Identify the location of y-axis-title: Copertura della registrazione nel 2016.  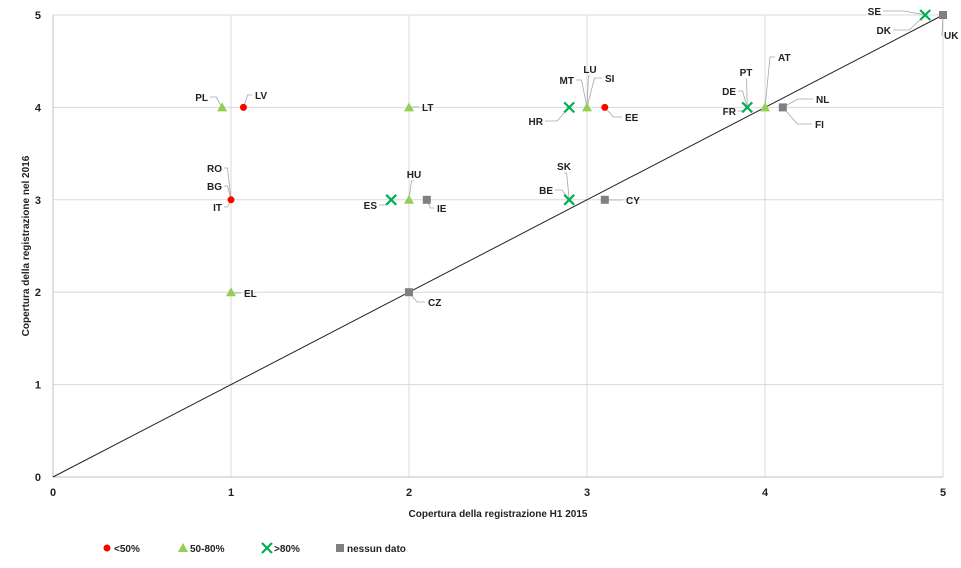
(26, 245).